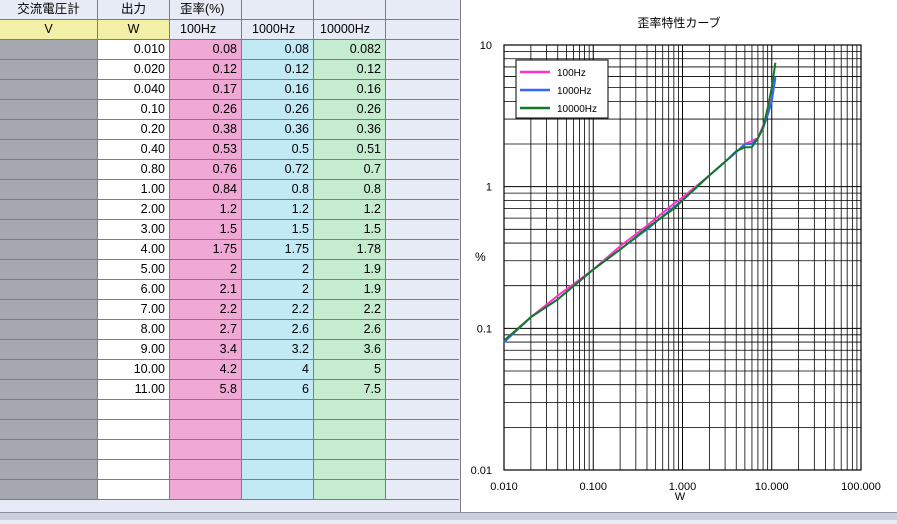 The height and width of the screenshot is (524, 897). What do you see at coordinates (278, 330) in the screenshot?
I see `distortion-1000hz-cell: 2.6` at bounding box center [278, 330].